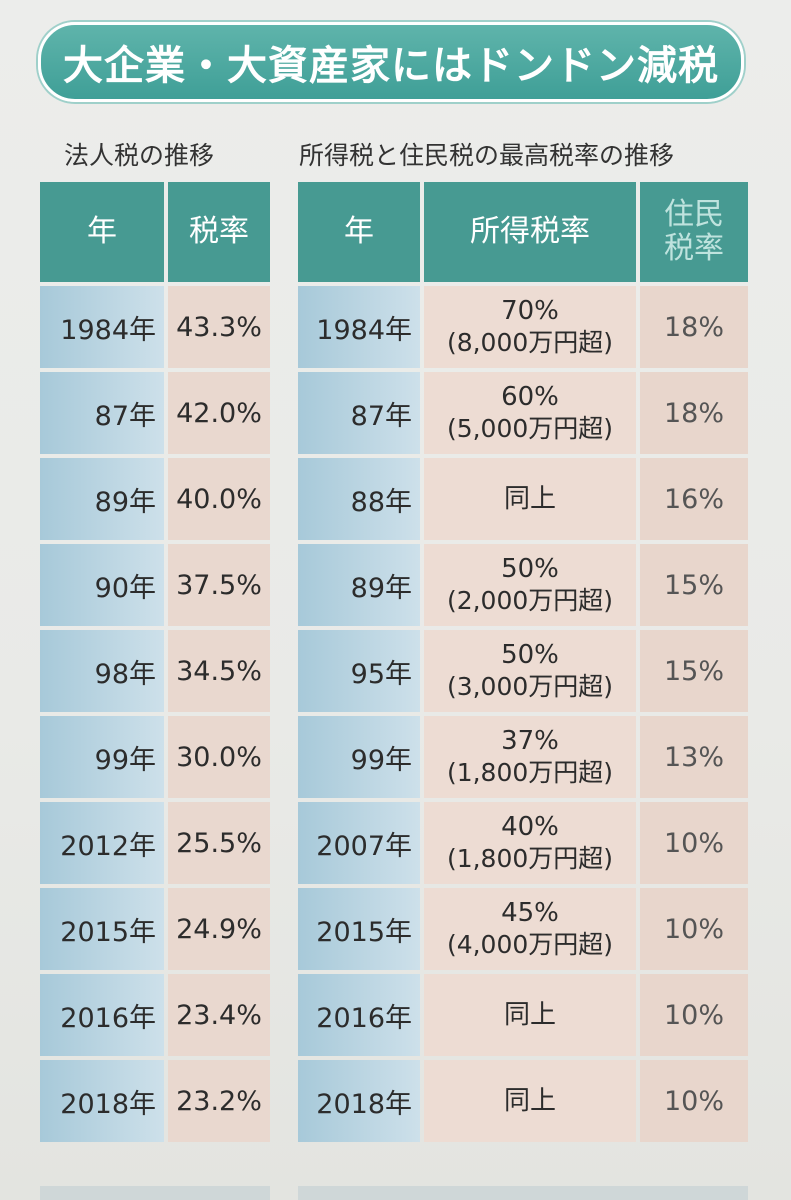 The width and height of the screenshot is (791, 1200). Describe the element at coordinates (102, 929) in the screenshot. I see `corporate-year: 2015年` at that location.